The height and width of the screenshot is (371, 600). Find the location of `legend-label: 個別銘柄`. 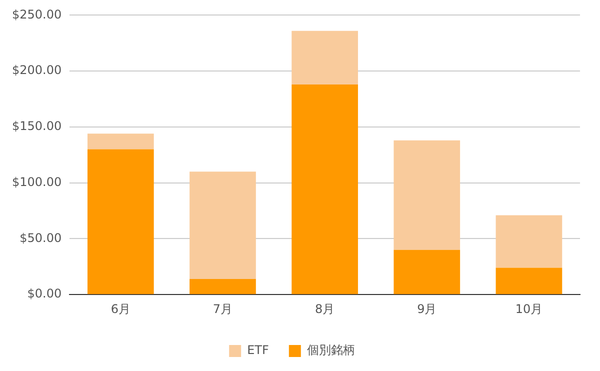

legend-label: 個別銘柄 is located at coordinates (330, 350).